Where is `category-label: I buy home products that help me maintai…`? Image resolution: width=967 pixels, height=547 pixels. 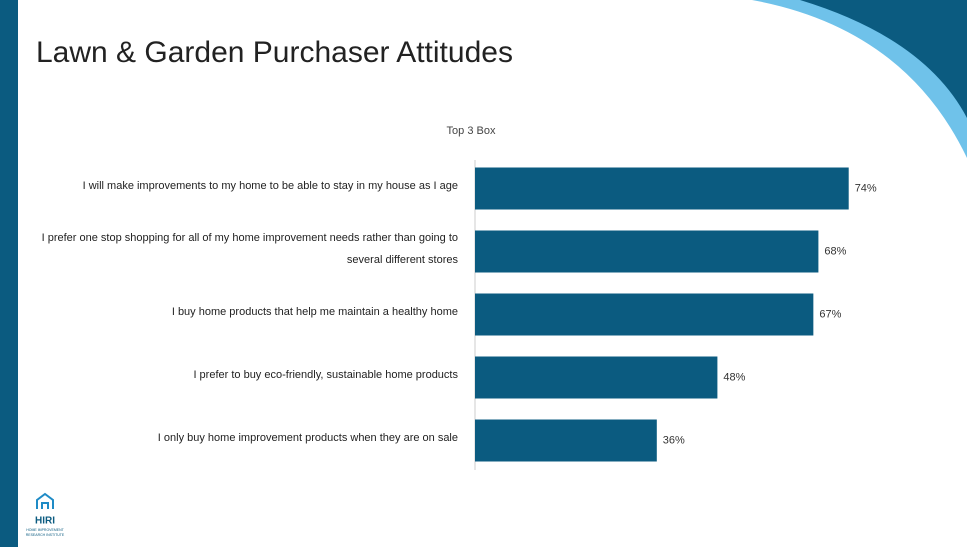
category-label: I buy home products that help me maintai… is located at coordinates (314, 311).